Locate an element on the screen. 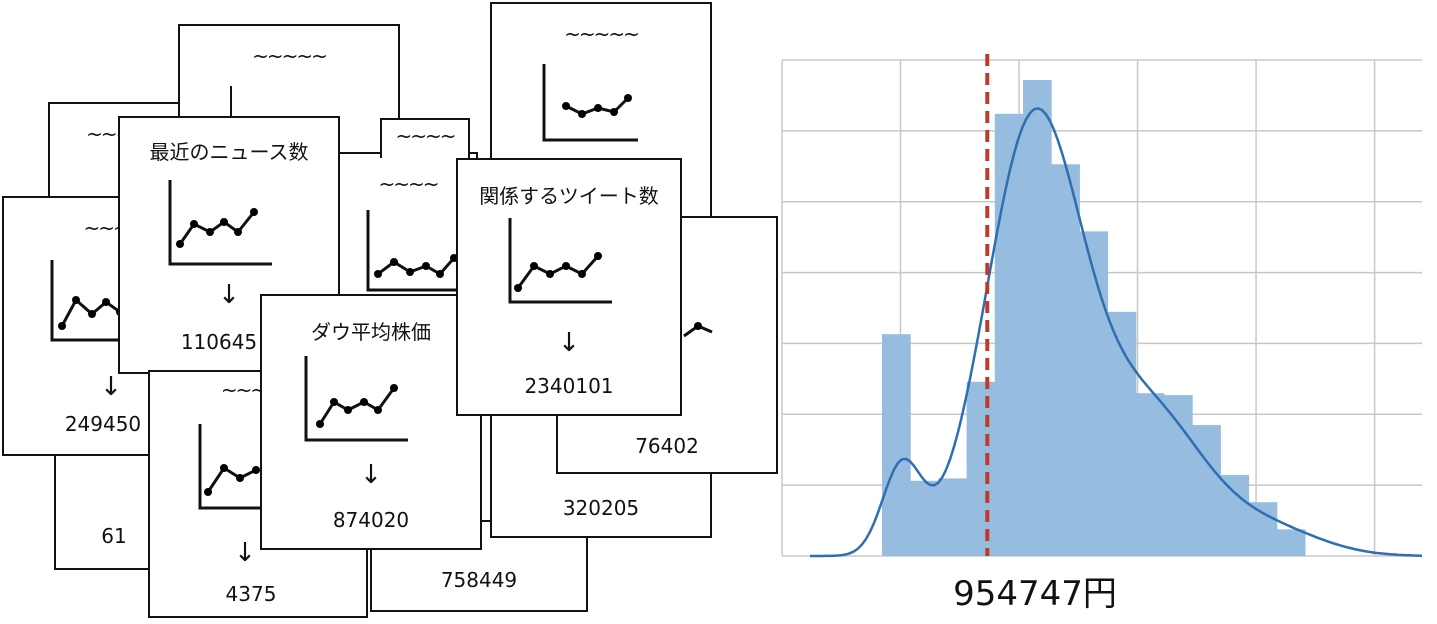  card-value: 76402 is located at coordinates (667, 446).